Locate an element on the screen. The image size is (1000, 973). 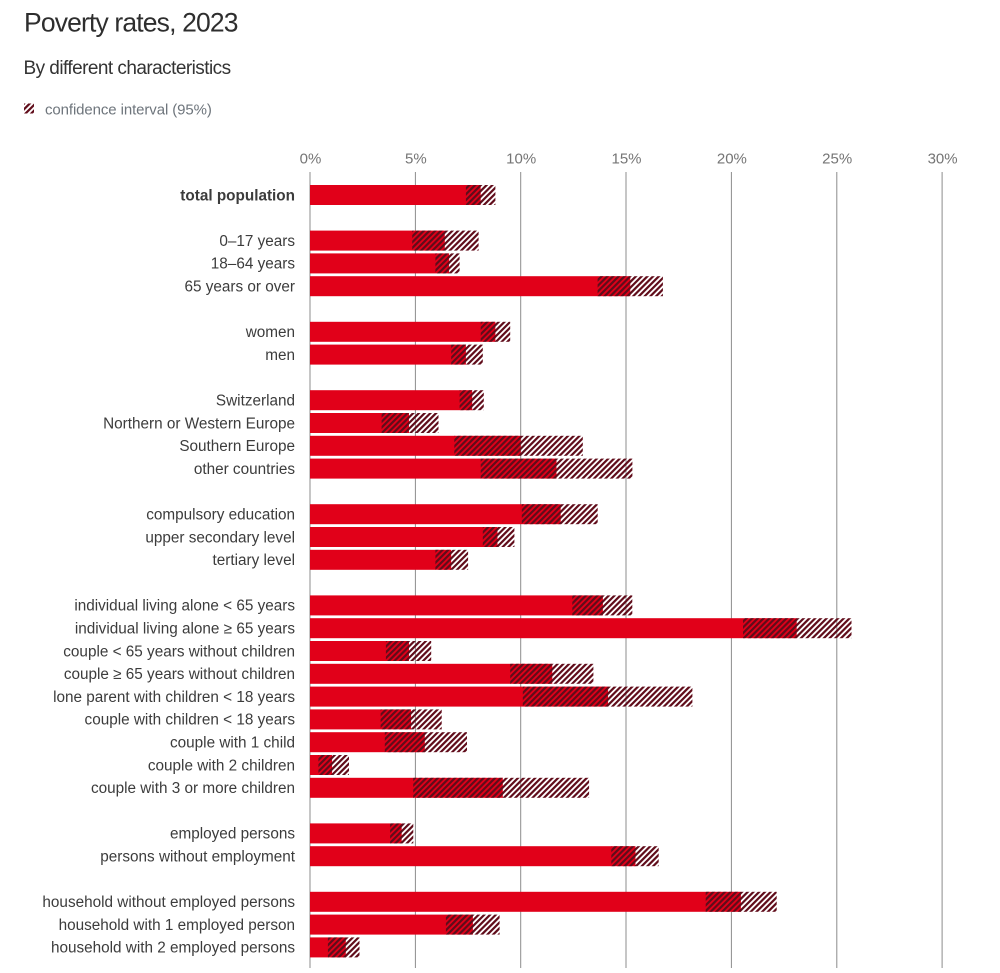
svg-text: 5% is located at coordinates (416, 159).